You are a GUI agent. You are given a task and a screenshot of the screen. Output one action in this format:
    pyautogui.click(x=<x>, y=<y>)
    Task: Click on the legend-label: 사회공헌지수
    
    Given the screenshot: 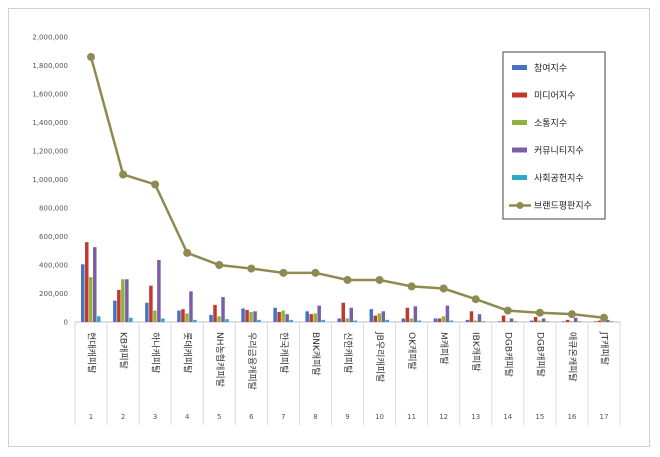 What is the action you would take?
    pyautogui.click(x=559, y=178)
    